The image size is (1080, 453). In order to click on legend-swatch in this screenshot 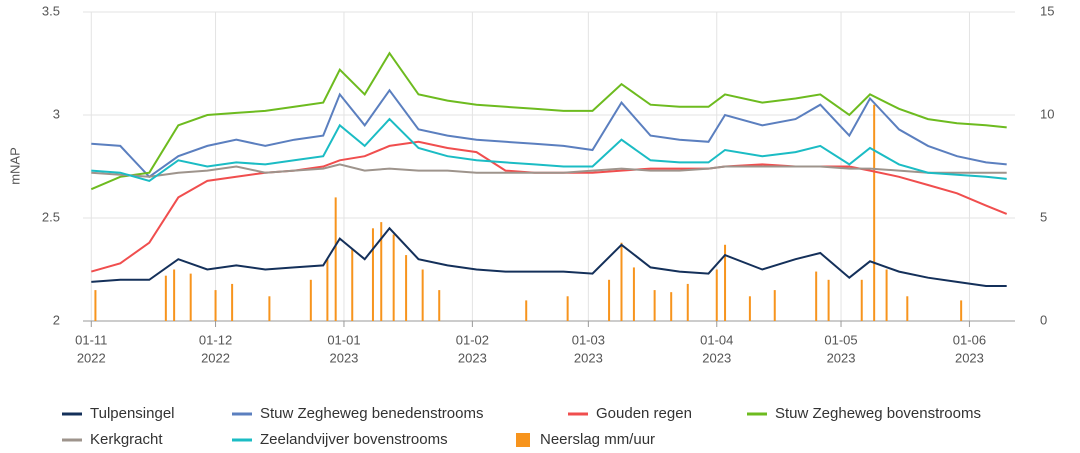, I will do `click(523, 440)`.